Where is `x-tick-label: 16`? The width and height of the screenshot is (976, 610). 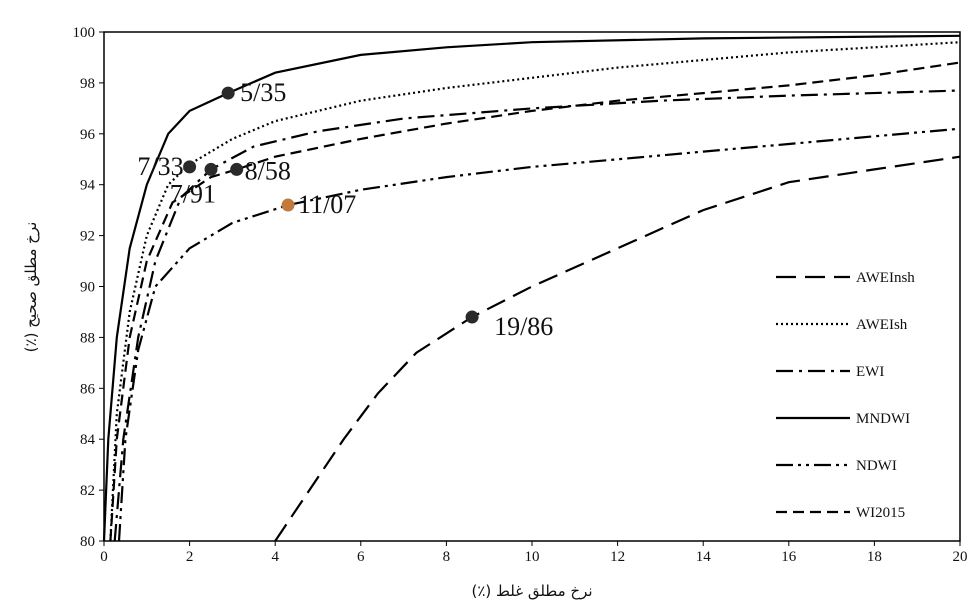
x-tick-label: 16 is located at coordinates (789, 557).